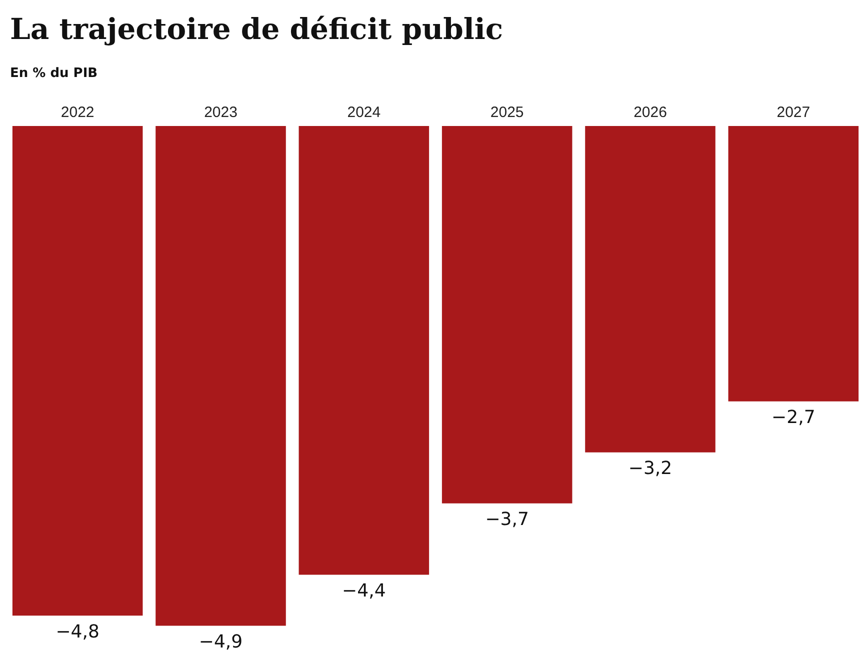 This screenshot has height=666, width=865. What do you see at coordinates (364, 113) in the screenshot?
I see `x-tick-label: 2024` at bounding box center [364, 113].